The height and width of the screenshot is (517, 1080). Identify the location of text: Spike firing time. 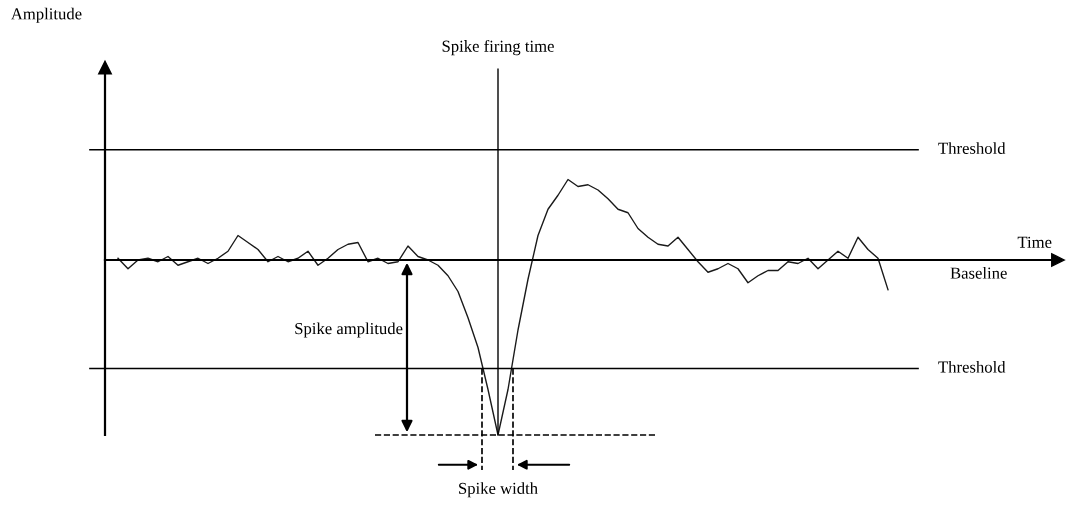
(498, 47).